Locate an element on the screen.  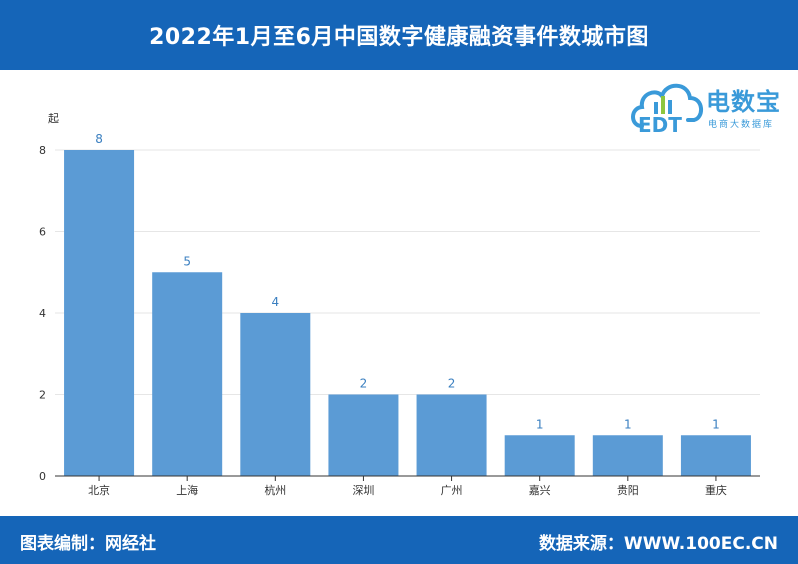
data-label: 5 is located at coordinates (187, 261).